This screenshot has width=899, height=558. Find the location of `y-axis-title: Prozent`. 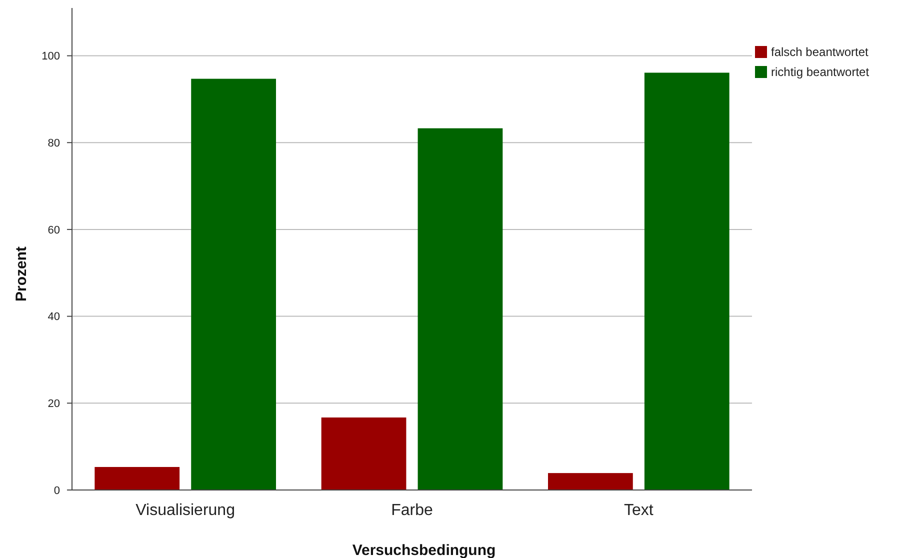

y-axis-title: Prozent is located at coordinates (21, 274).